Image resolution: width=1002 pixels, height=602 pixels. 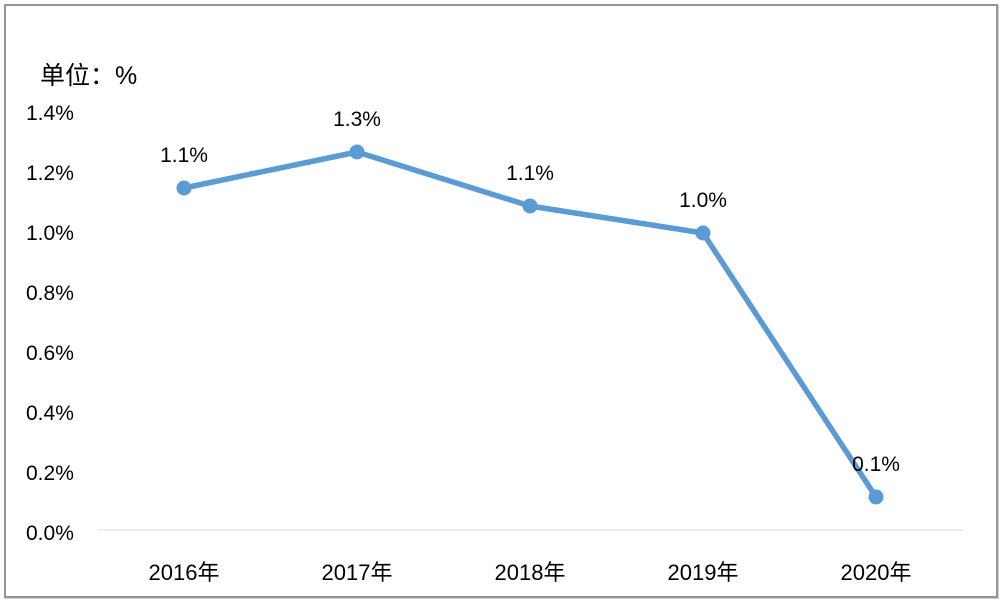 I want to click on y-axis-ticks-group: 1.4% 1.2% 1.0% 0.8% 0.6% 0.4% 0.2% 0.0%, so click(x=50, y=323).